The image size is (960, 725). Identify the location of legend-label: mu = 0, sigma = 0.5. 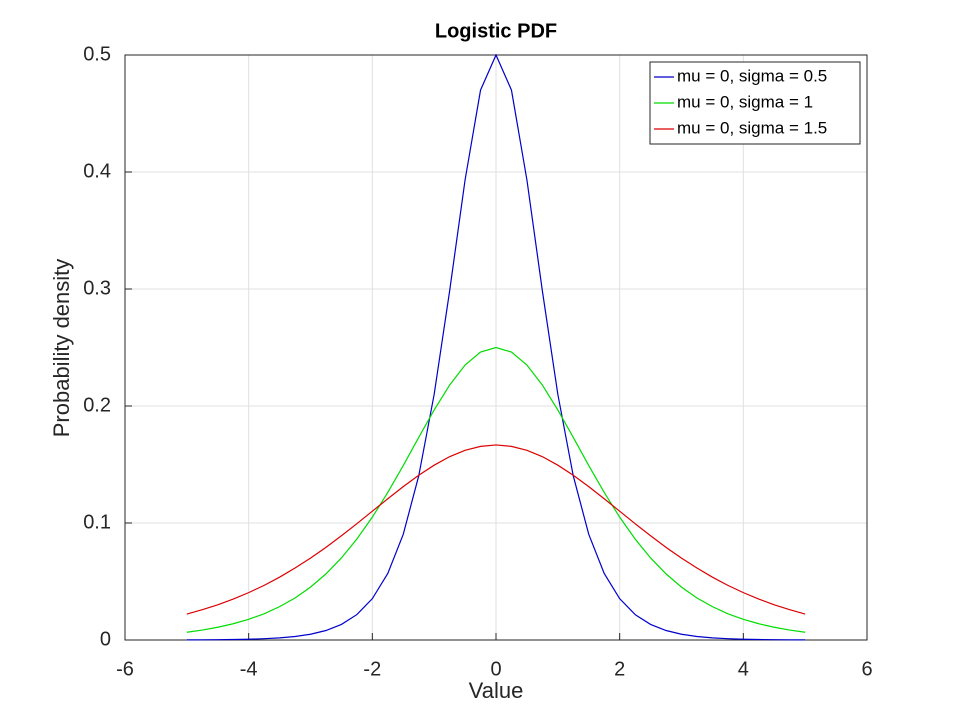
(752, 75).